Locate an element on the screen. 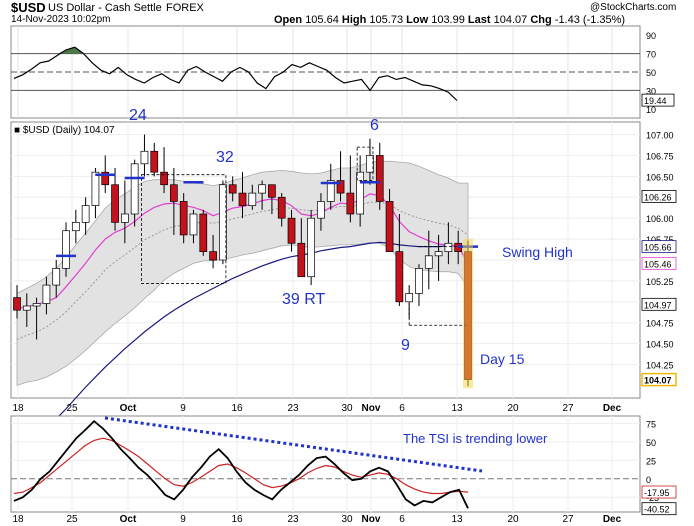 The width and height of the screenshot is (694, 526). tsi-x-tick-label: 6 is located at coordinates (402, 519).